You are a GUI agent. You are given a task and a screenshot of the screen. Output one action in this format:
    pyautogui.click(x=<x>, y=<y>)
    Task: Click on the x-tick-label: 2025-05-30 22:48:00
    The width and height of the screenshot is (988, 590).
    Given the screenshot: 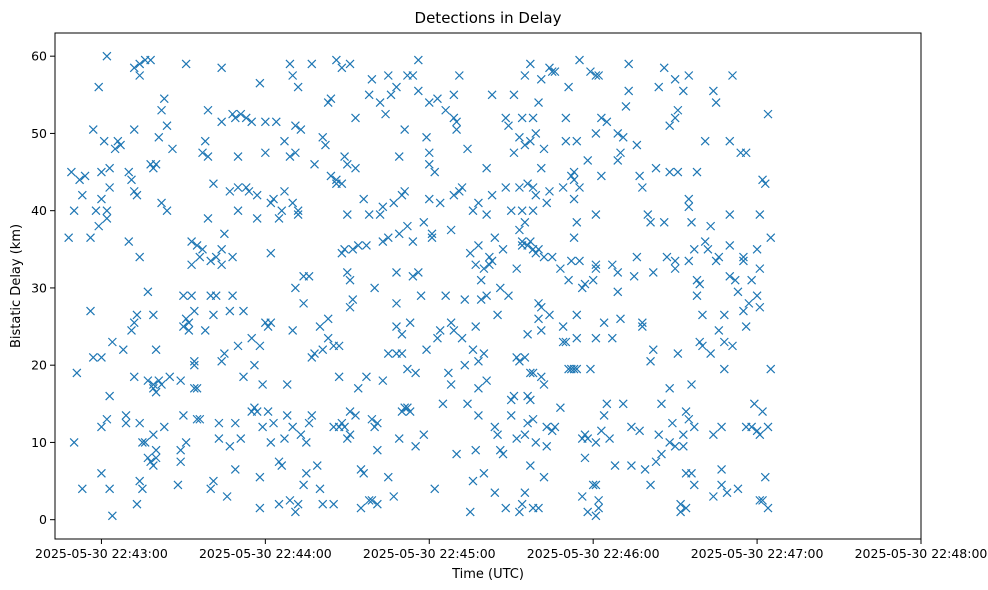 What is the action you would take?
    pyautogui.click(x=921, y=553)
    